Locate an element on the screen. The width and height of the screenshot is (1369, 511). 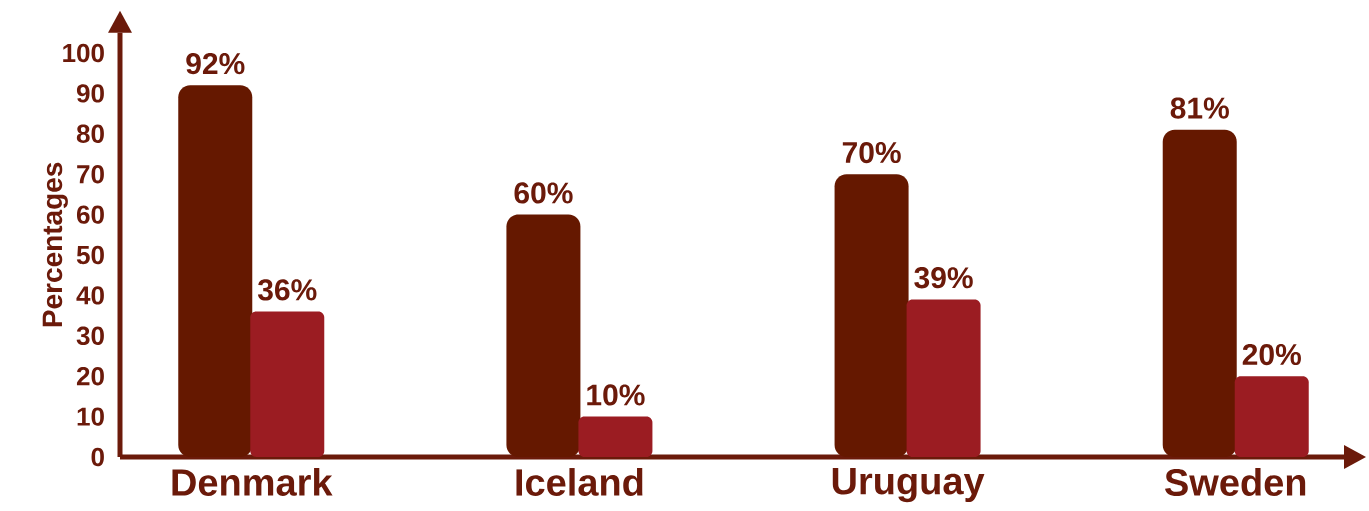
data-label: 60% is located at coordinates (543, 193).